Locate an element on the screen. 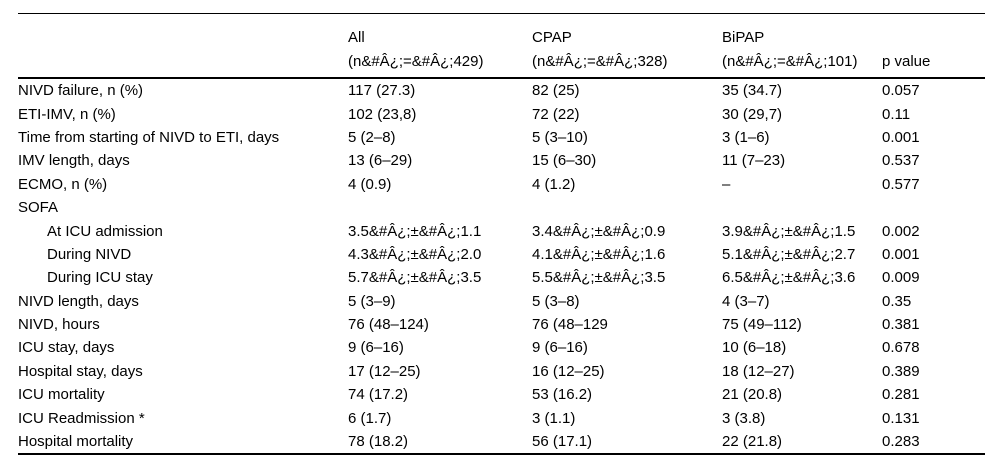 Image resolution: width=1000 pixels, height=469 pixels. cell-cpap: 5.5&#Â¿;±&#Â¿;3.5 is located at coordinates (599, 278).